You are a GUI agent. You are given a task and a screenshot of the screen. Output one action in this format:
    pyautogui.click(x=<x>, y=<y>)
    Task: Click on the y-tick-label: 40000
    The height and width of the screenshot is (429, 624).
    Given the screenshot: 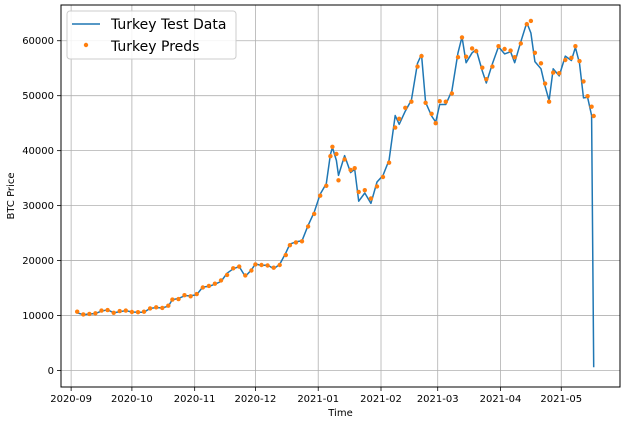 What is the action you would take?
    pyautogui.click(x=38, y=151)
    